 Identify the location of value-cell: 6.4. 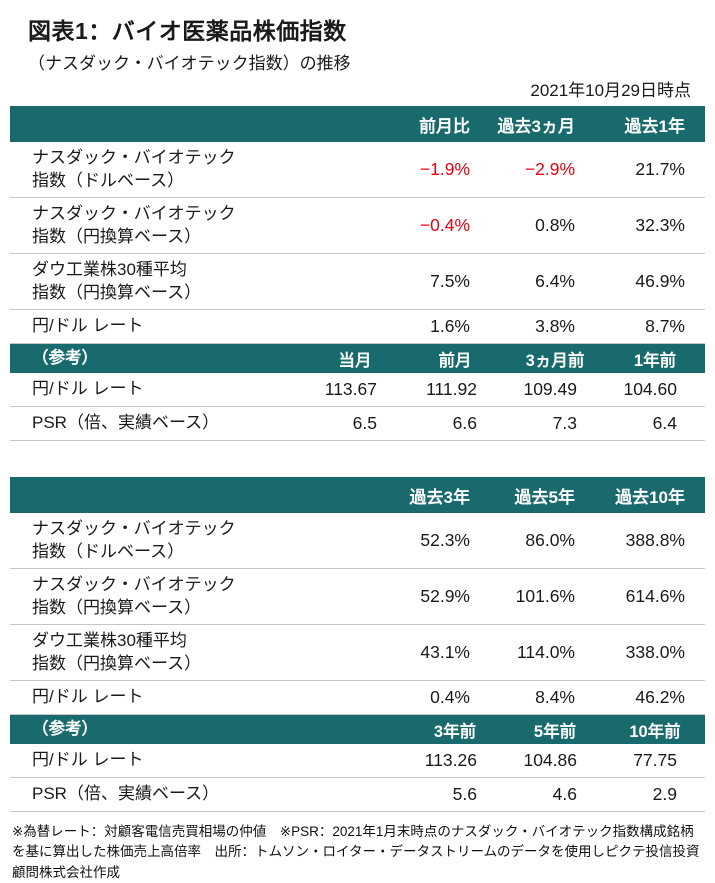
(664, 423).